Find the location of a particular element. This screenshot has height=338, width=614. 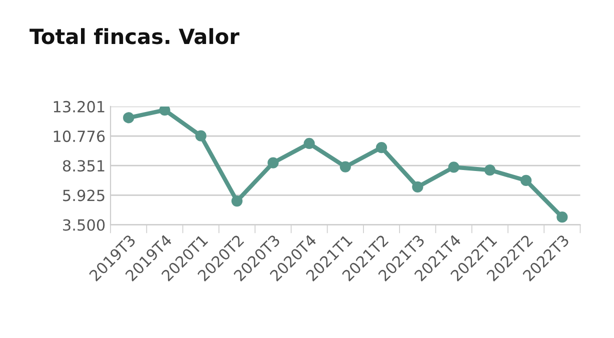

y-tick-label: 13.201 is located at coordinates (79, 106).